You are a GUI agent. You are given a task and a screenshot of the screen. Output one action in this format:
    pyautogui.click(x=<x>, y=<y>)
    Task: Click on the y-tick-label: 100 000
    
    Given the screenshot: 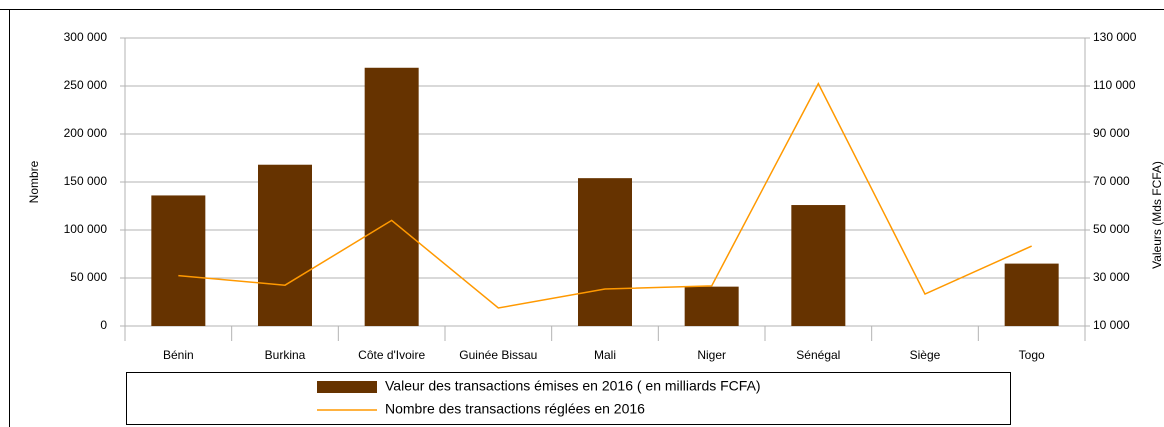 What is the action you would take?
    pyautogui.click(x=86, y=229)
    